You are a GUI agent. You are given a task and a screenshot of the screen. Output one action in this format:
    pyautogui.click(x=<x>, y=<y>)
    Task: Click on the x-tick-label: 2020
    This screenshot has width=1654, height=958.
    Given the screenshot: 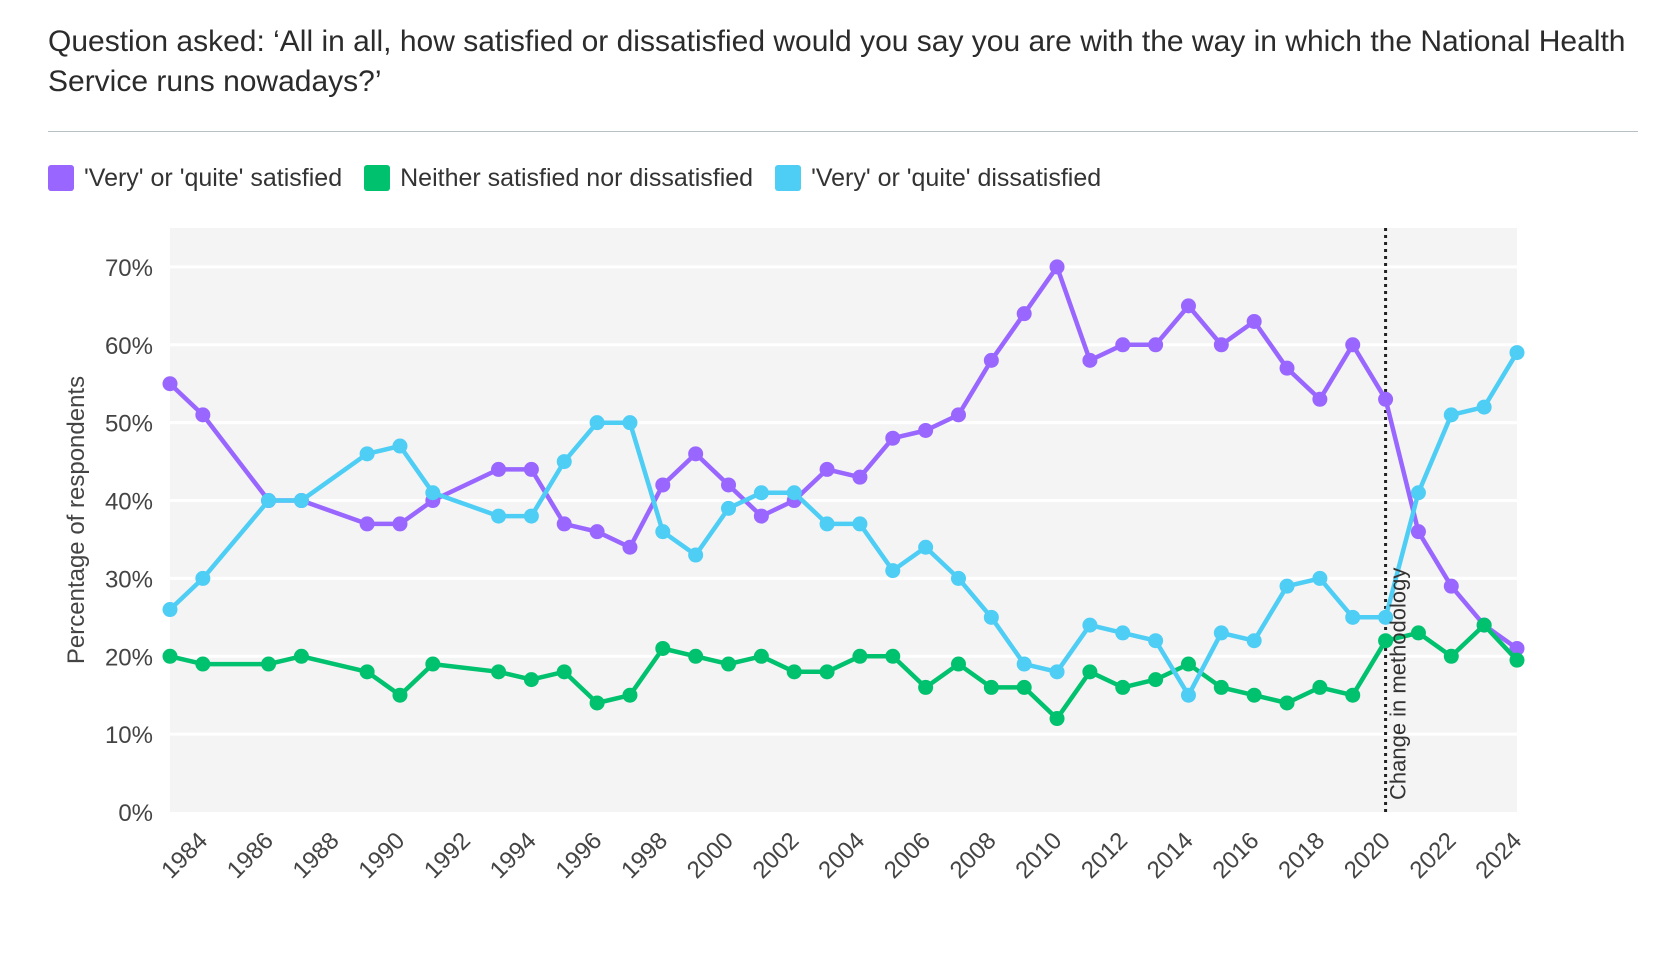 What is the action you would take?
    pyautogui.click(x=1367, y=855)
    